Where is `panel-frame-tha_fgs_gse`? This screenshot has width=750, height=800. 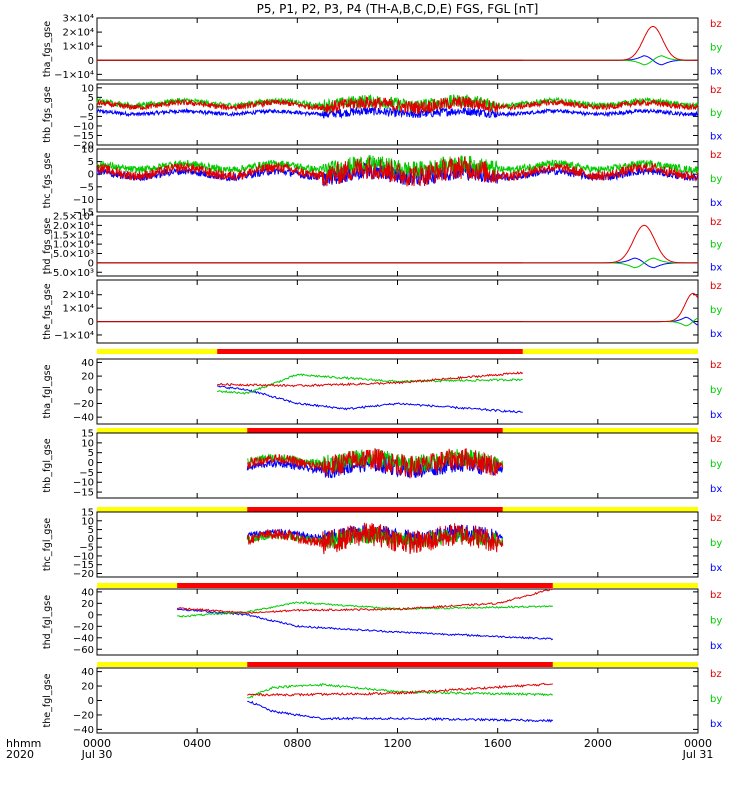 panel-frame-tha_fgs_gse is located at coordinates (397, 49).